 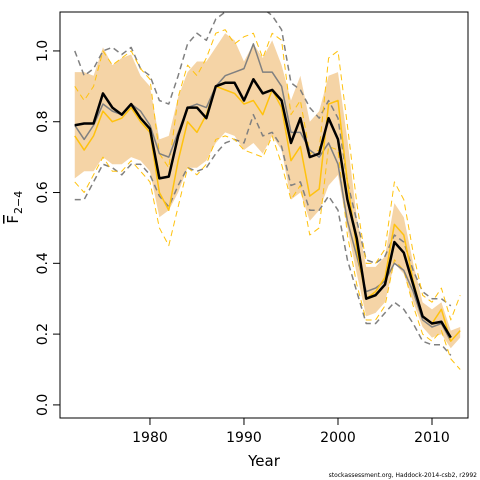 I want to click on y-tick-label: 0.8, so click(x=43, y=122).